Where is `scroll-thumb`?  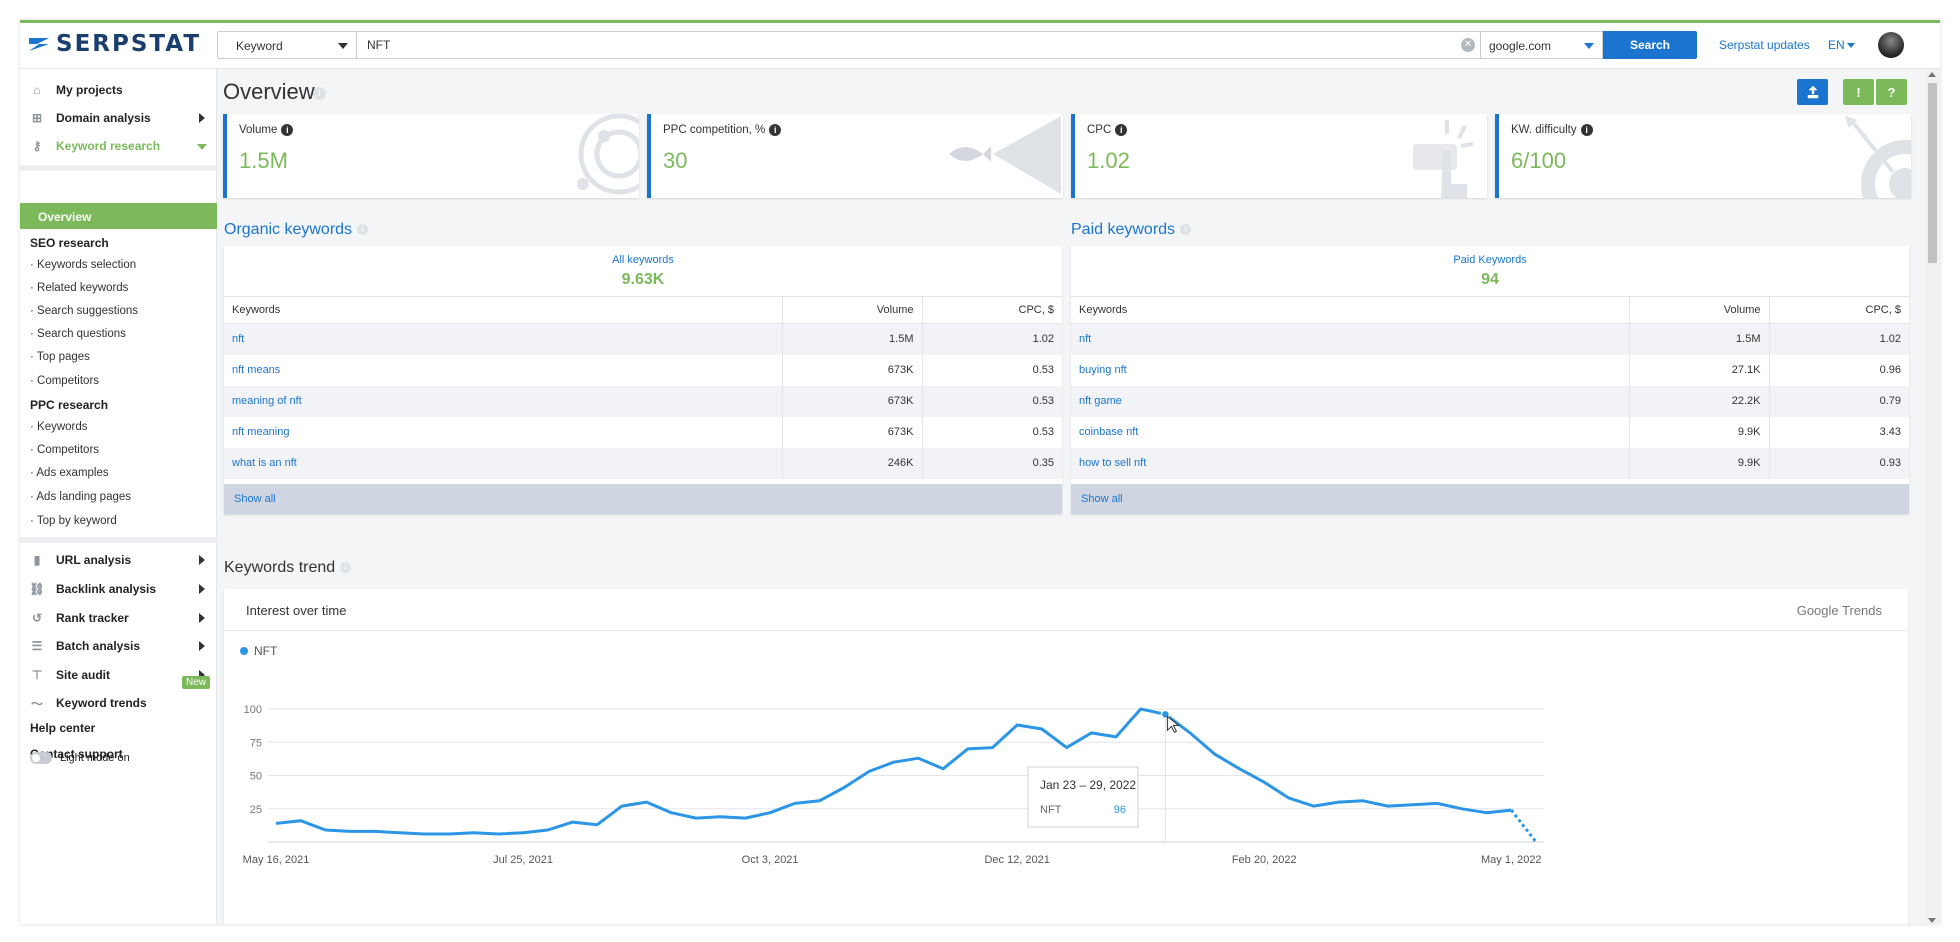
scroll-thumb is located at coordinates (1932, 173).